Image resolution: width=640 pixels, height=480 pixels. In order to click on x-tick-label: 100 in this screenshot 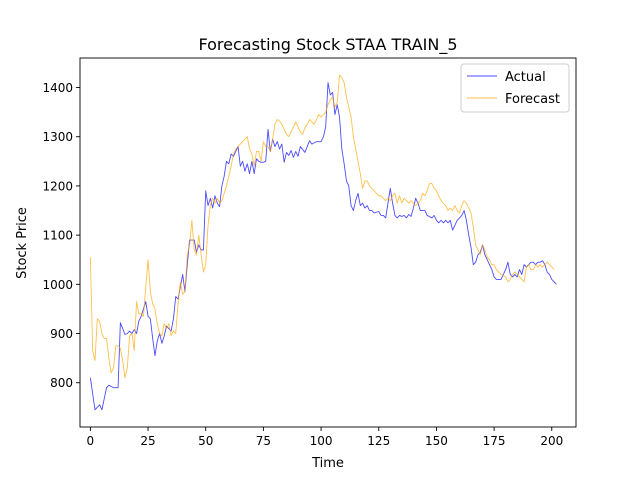, I will do `click(321, 441)`.